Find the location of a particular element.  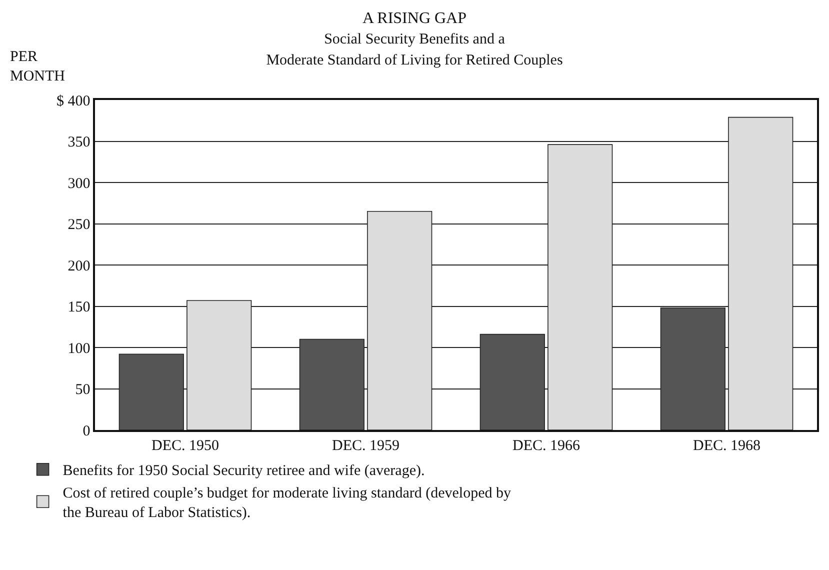

y-tick-label: 200 is located at coordinates (79, 266).